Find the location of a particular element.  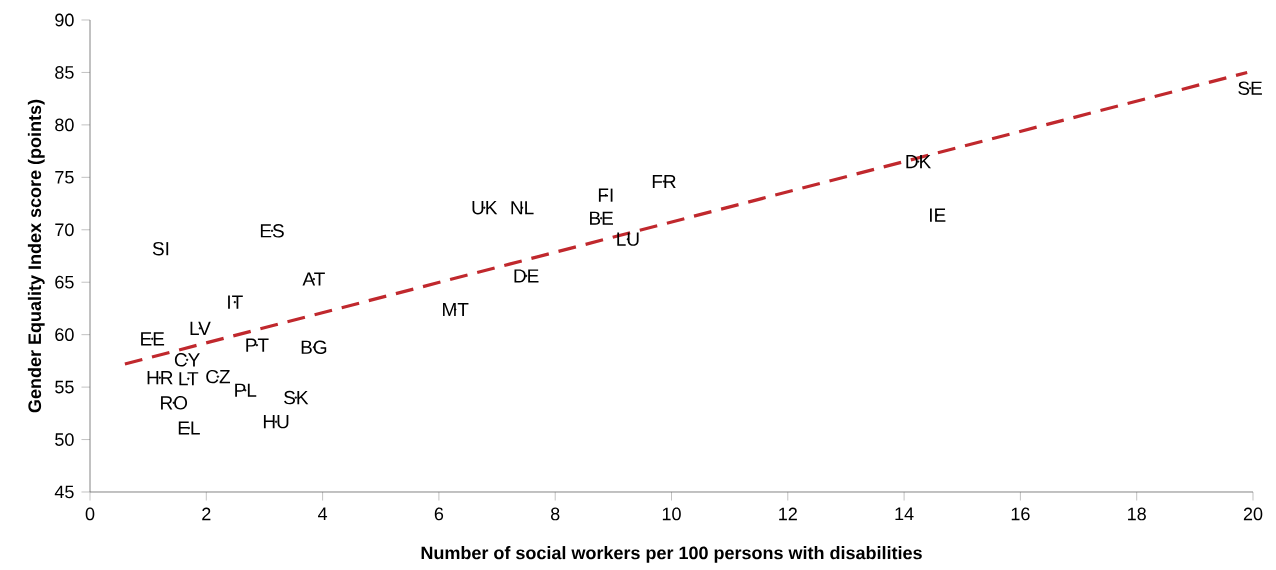

data-label: FR is located at coordinates (664, 182).